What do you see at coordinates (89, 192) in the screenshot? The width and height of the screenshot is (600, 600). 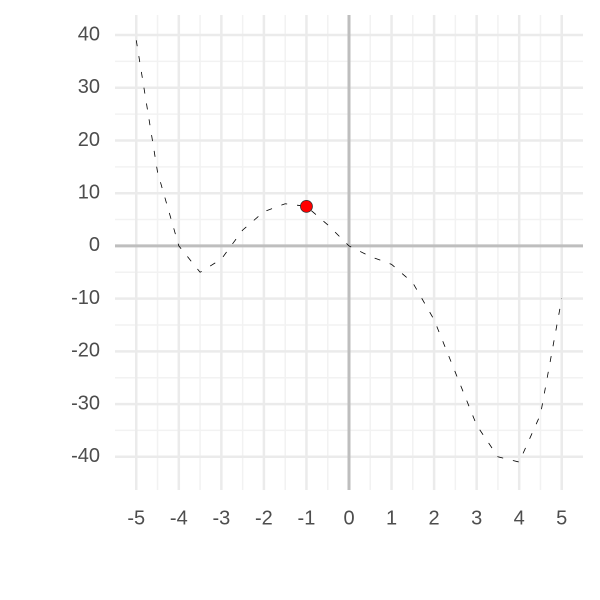 I see `y-tick-label: 10` at bounding box center [89, 192].